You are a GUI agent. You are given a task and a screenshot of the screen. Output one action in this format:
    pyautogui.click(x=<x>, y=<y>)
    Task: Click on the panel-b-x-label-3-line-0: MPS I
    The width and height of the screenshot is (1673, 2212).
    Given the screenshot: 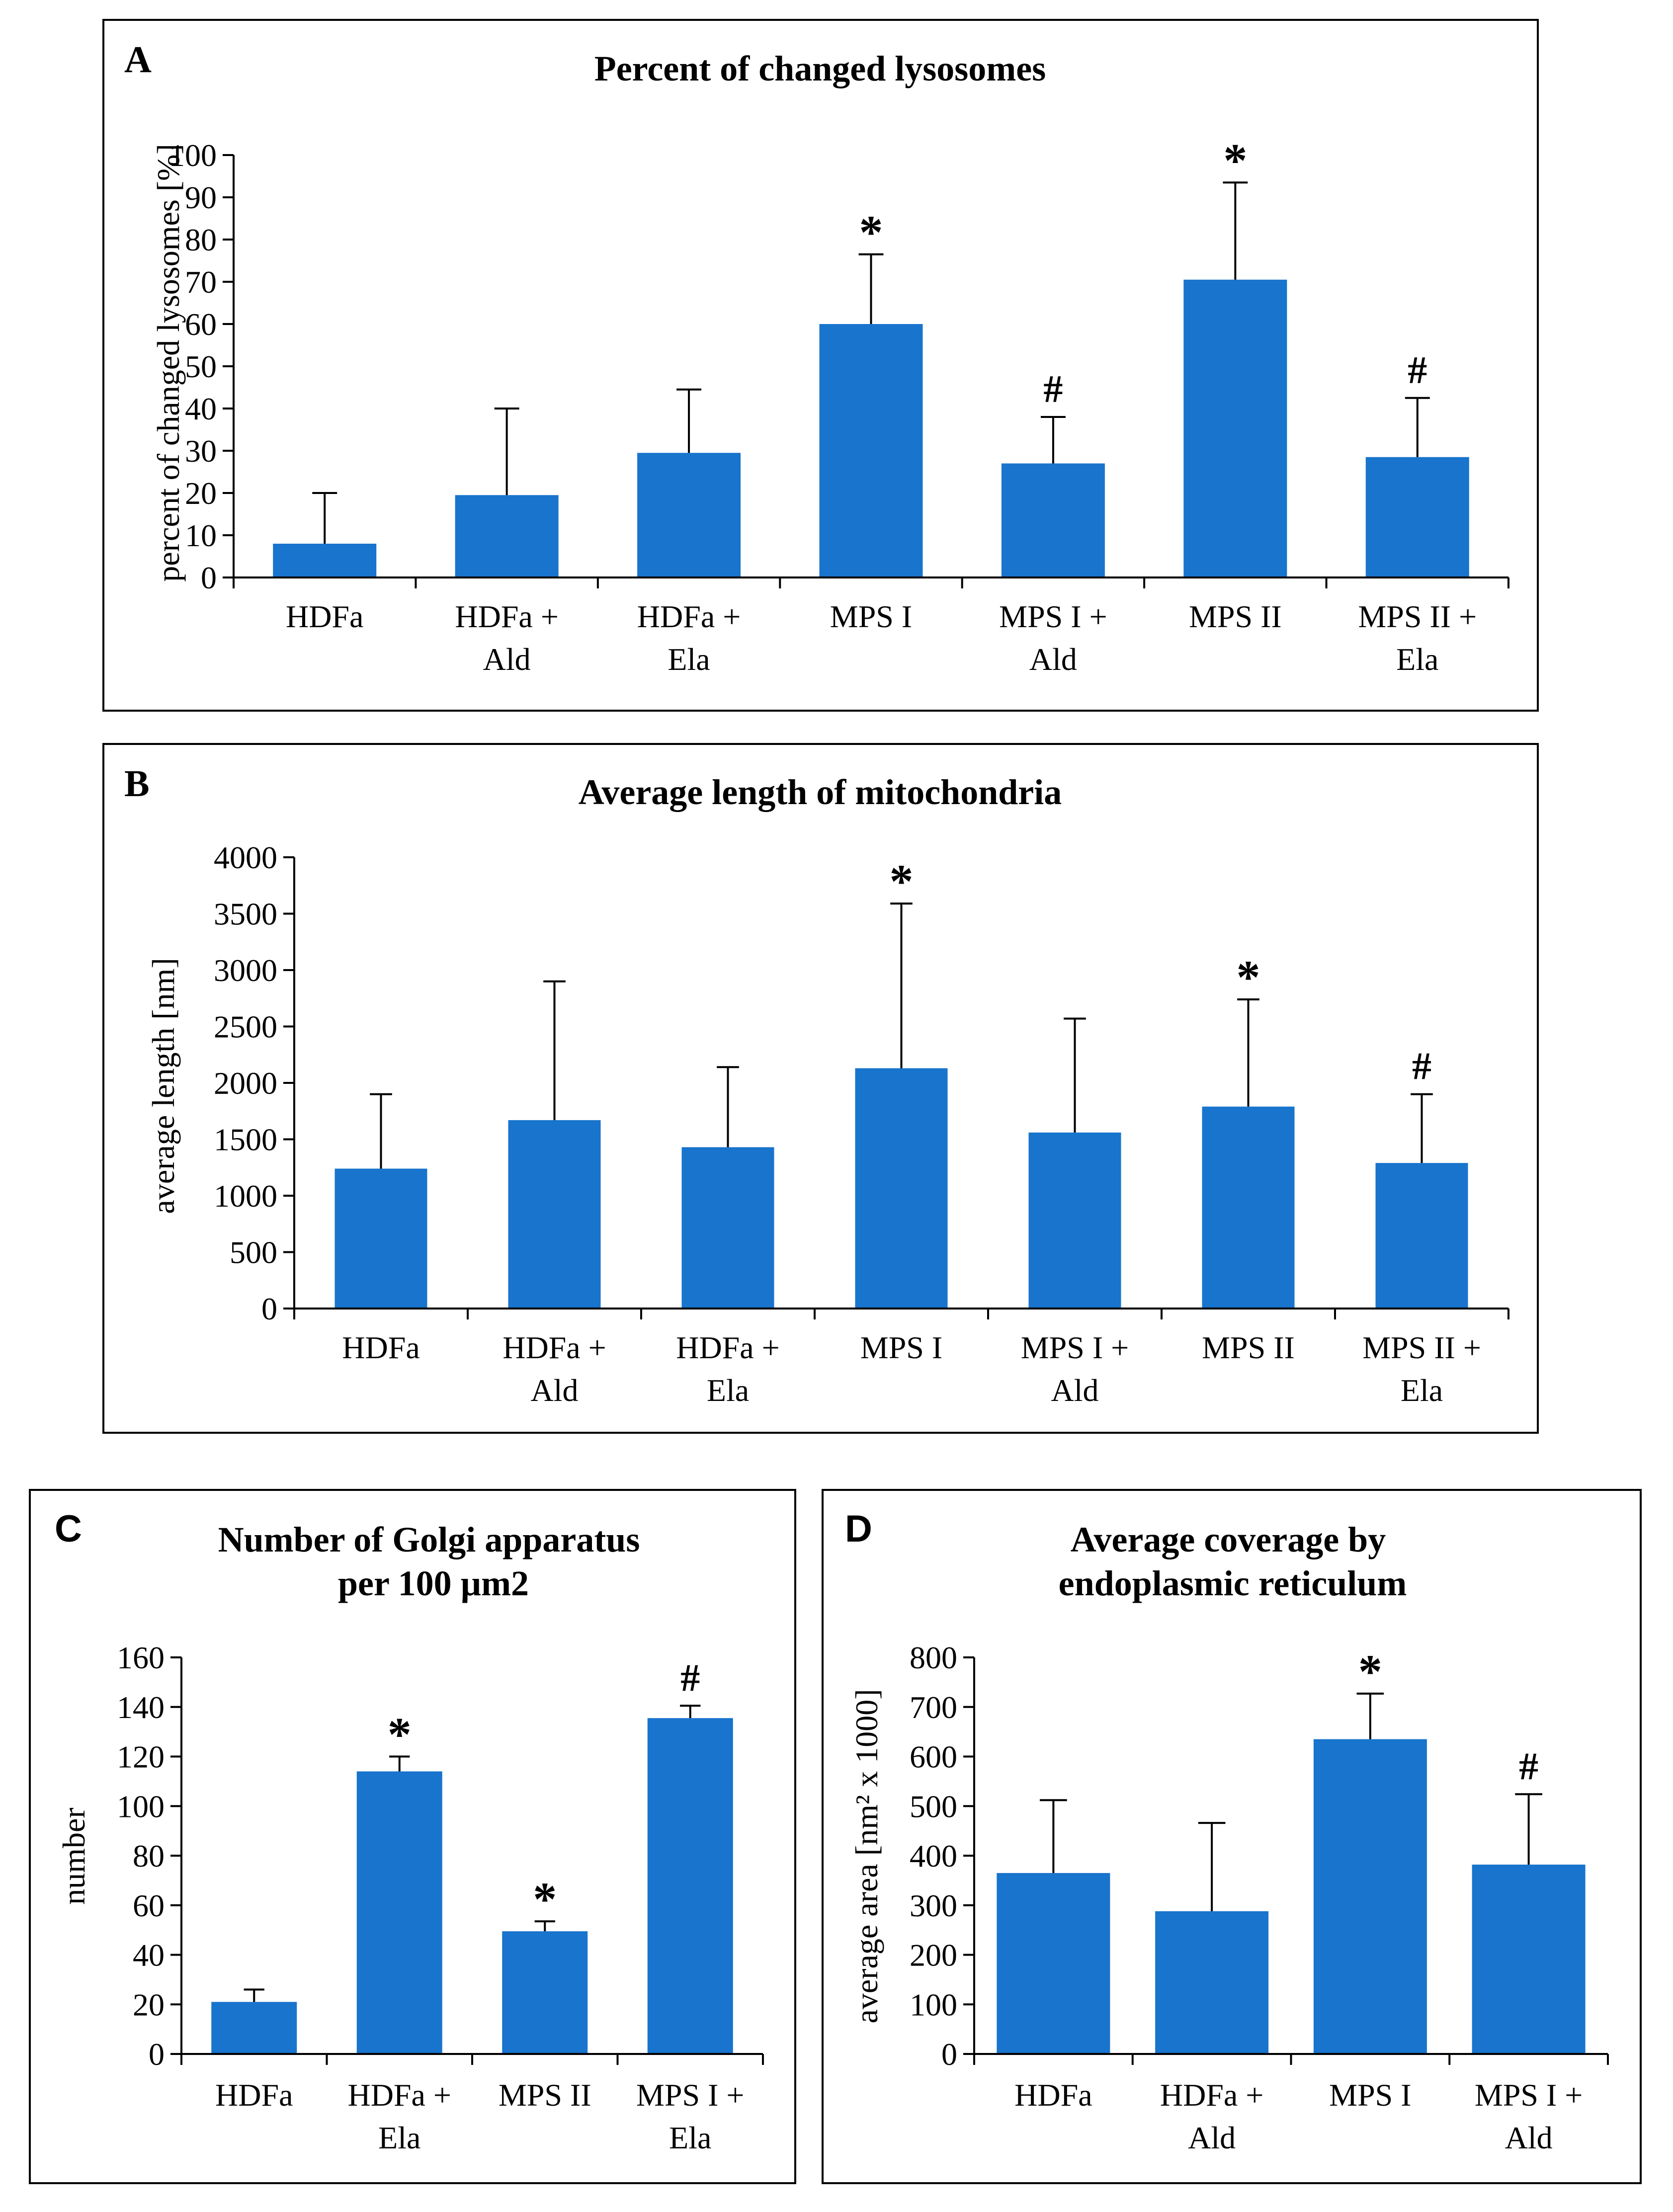 What is the action you would take?
    pyautogui.click(x=901, y=1347)
    